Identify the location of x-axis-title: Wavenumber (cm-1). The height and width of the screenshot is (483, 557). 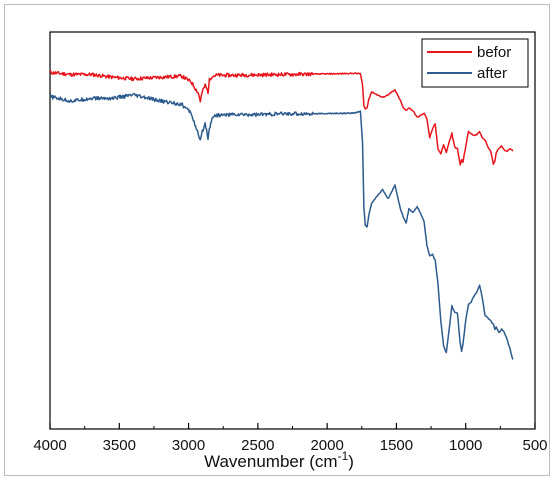
(279, 460).